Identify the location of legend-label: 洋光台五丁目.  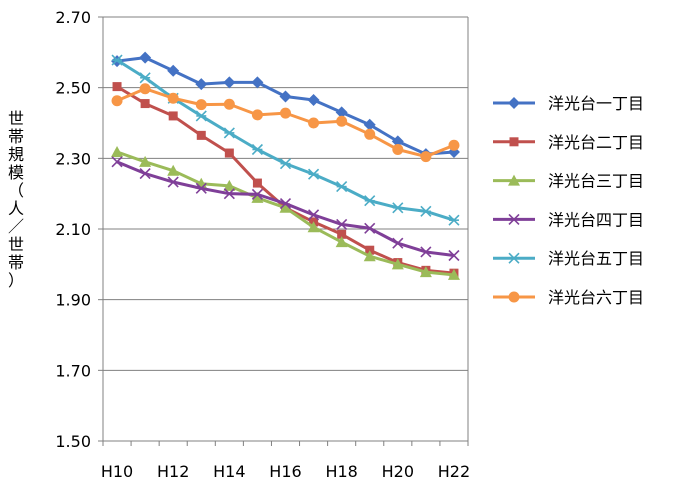
(596, 258).